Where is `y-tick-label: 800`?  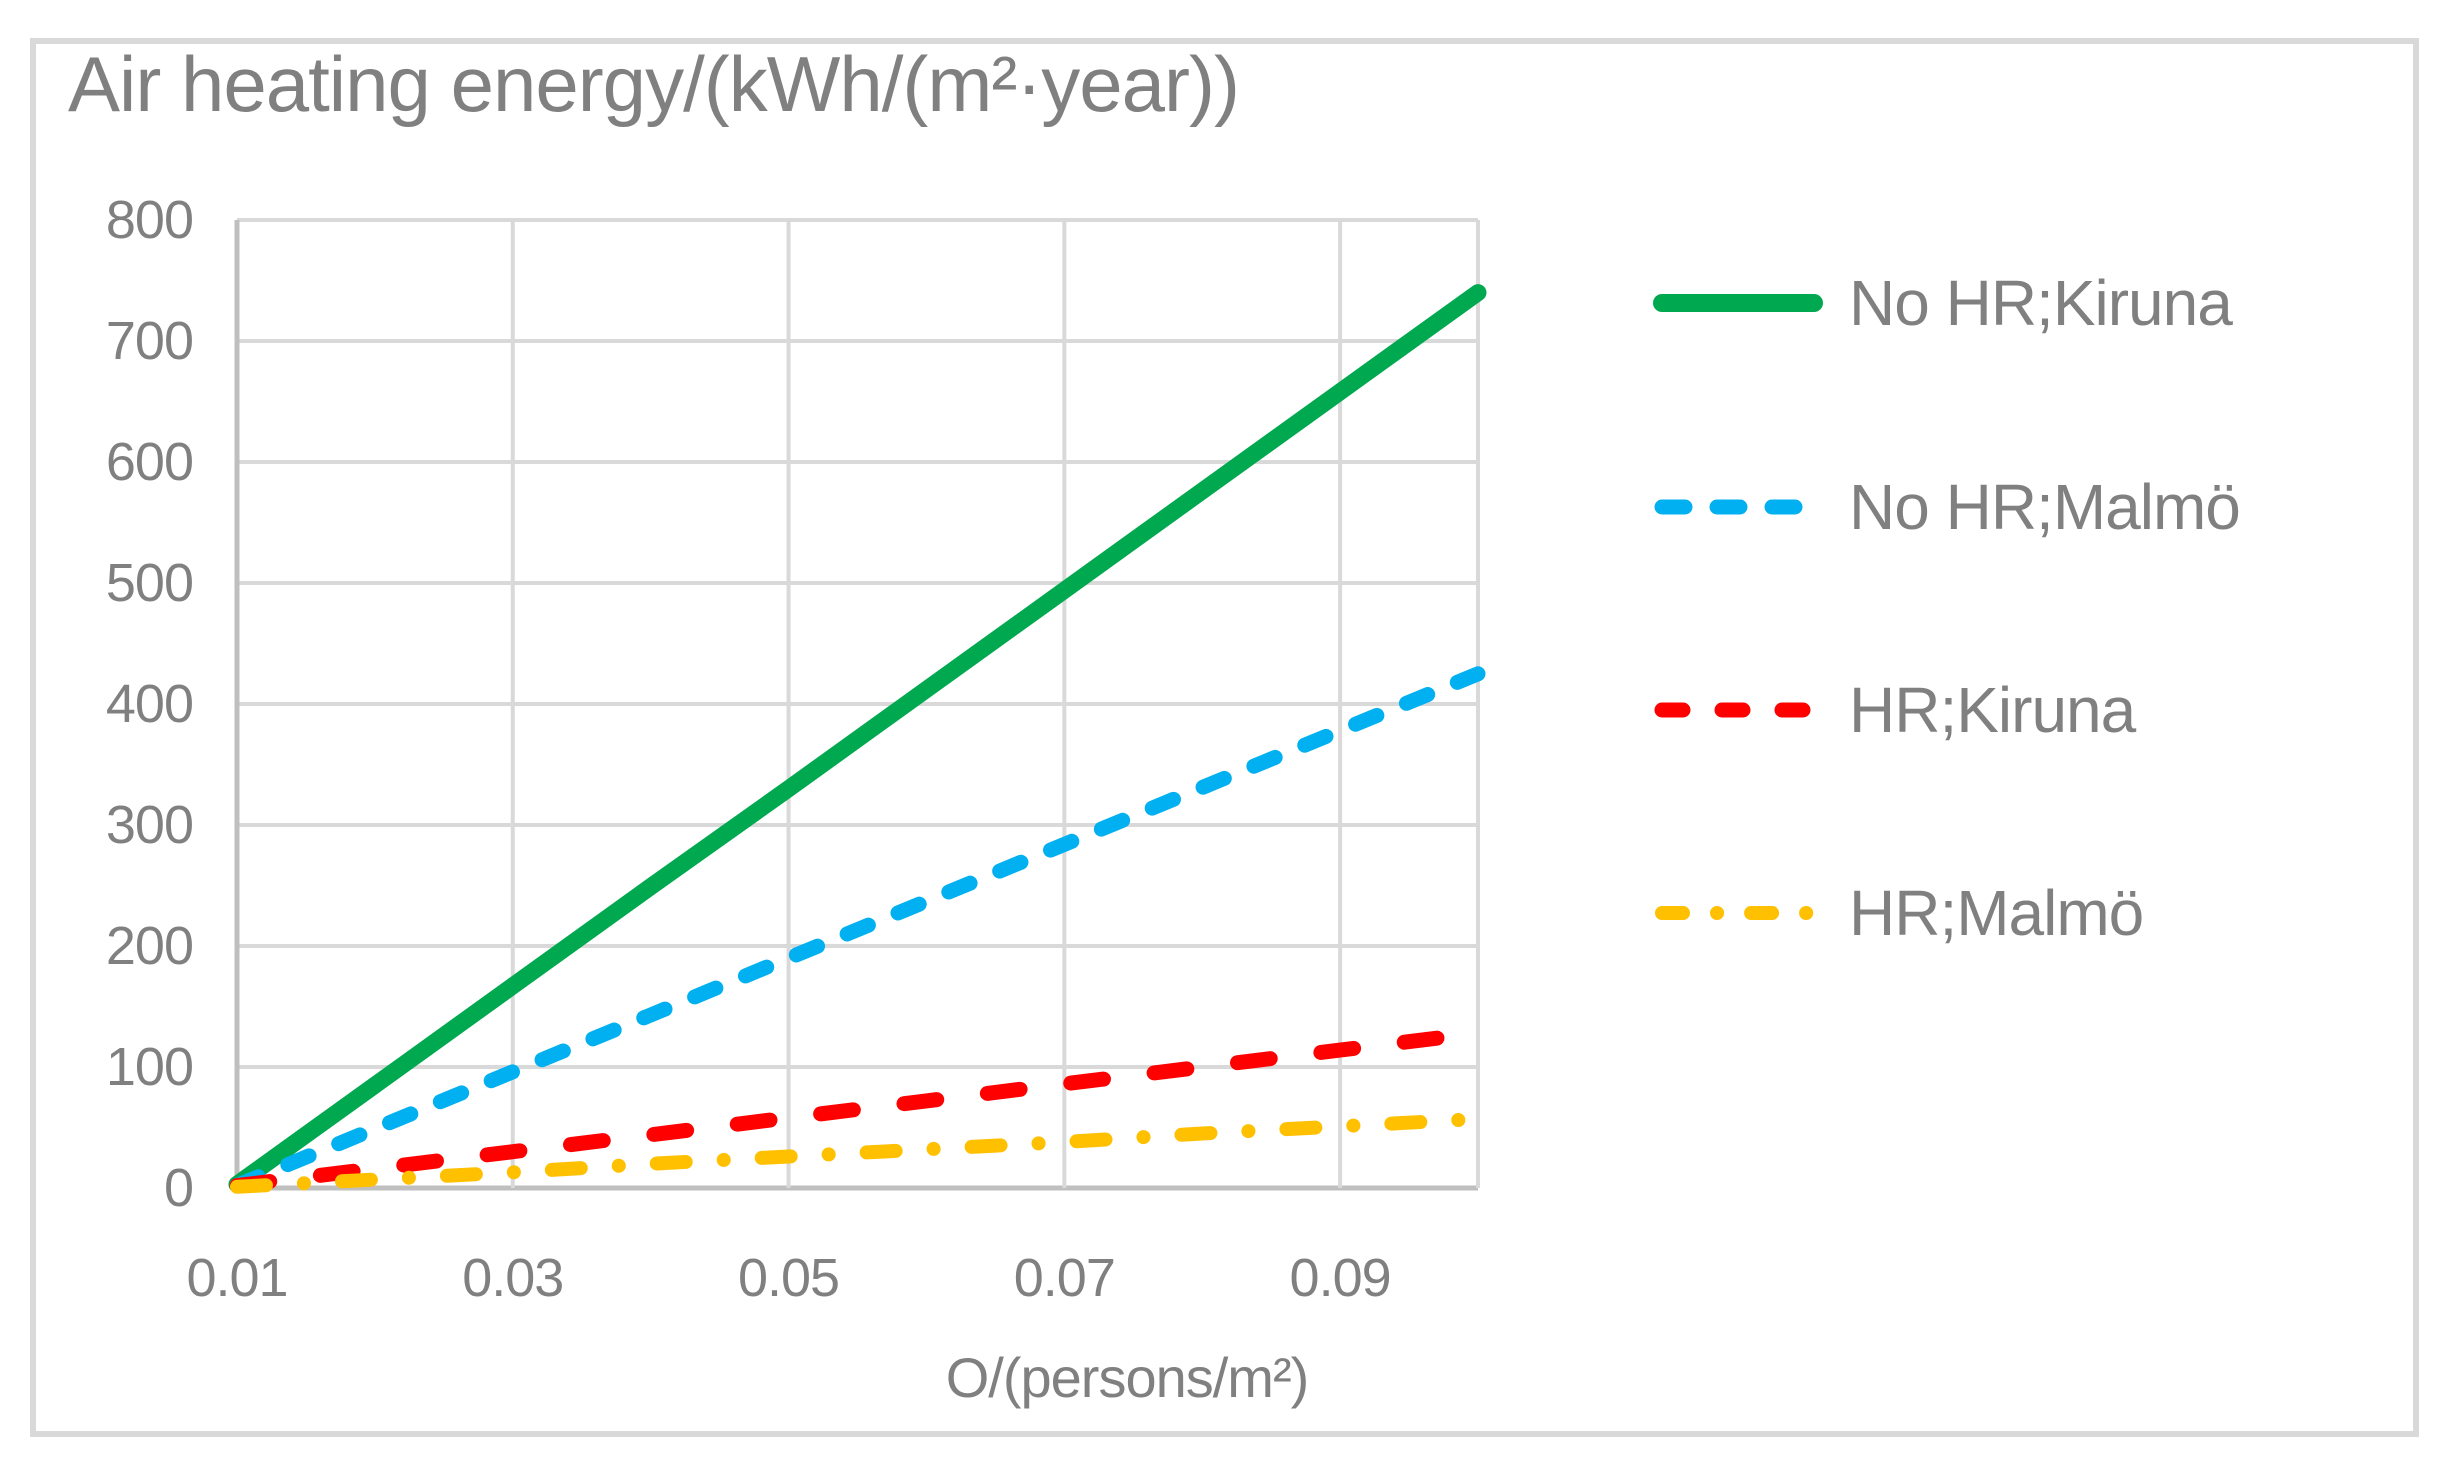 y-tick-label: 800 is located at coordinates (149, 220).